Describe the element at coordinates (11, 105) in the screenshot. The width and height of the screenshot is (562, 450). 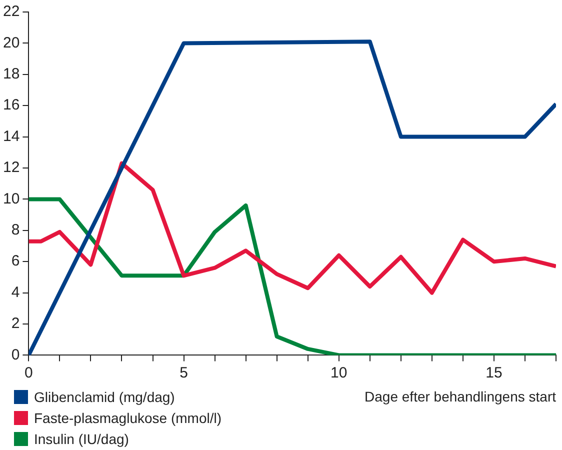
I see `y-tick-label: 16` at that location.